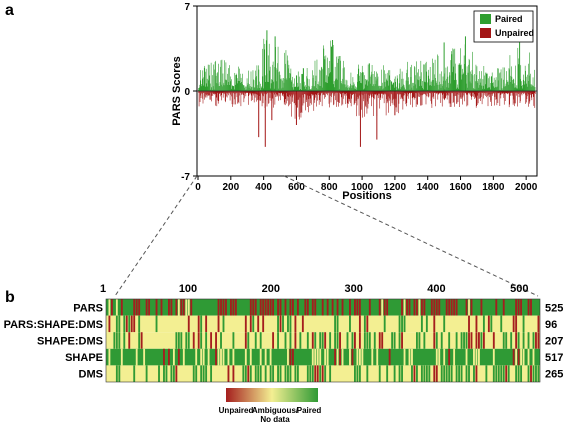 This screenshot has height=427, width=567. I want to click on heatmap-row-counts: 525 96 207 517 265, so click(554, 341).